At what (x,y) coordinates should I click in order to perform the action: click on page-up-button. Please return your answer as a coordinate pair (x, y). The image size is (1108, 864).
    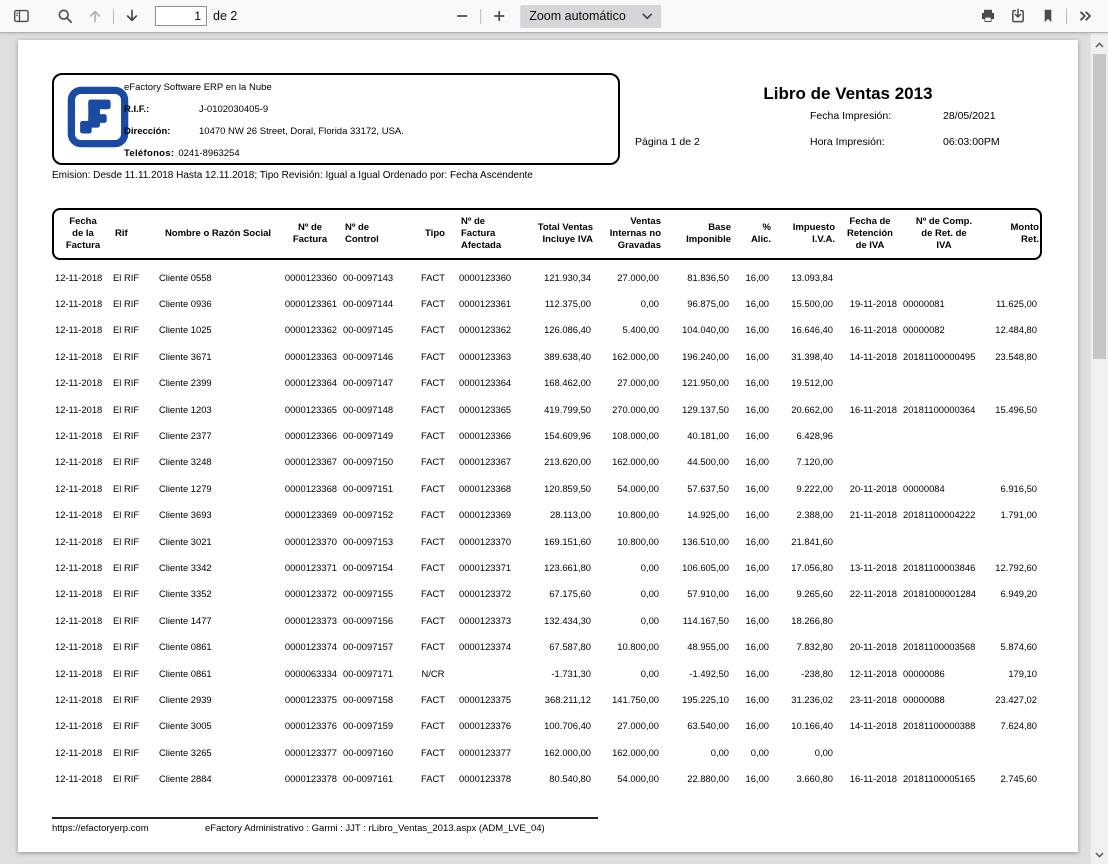
    Looking at the image, I should click on (95, 16).